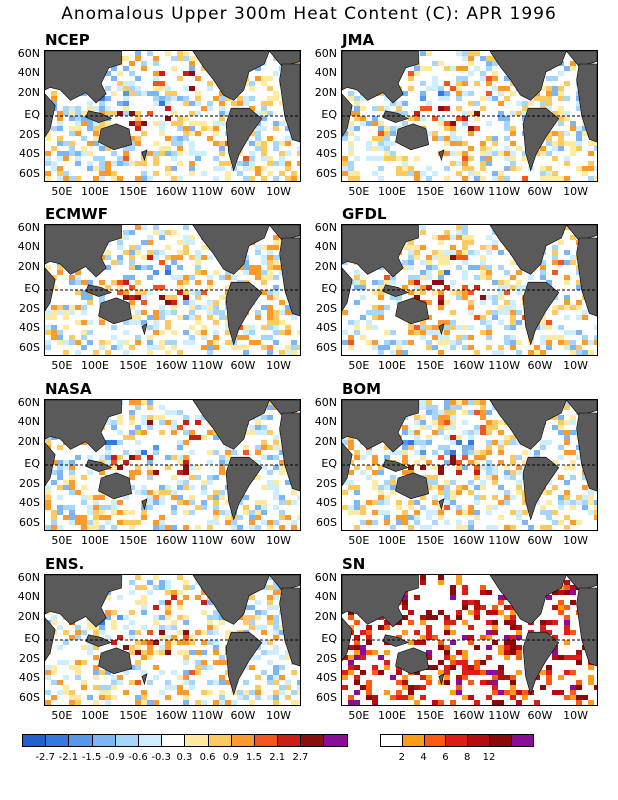 This screenshot has height=800, width=618. What do you see at coordinates (364, 214) in the screenshot?
I see `panel-title: GFDL` at bounding box center [364, 214].